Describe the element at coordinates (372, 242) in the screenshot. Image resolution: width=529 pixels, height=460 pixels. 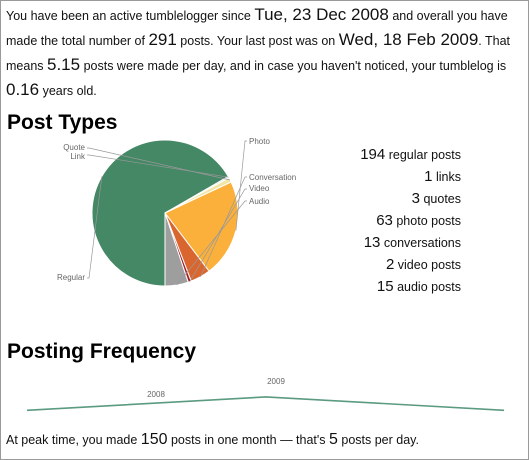
I see `stat-count: 13` at that location.